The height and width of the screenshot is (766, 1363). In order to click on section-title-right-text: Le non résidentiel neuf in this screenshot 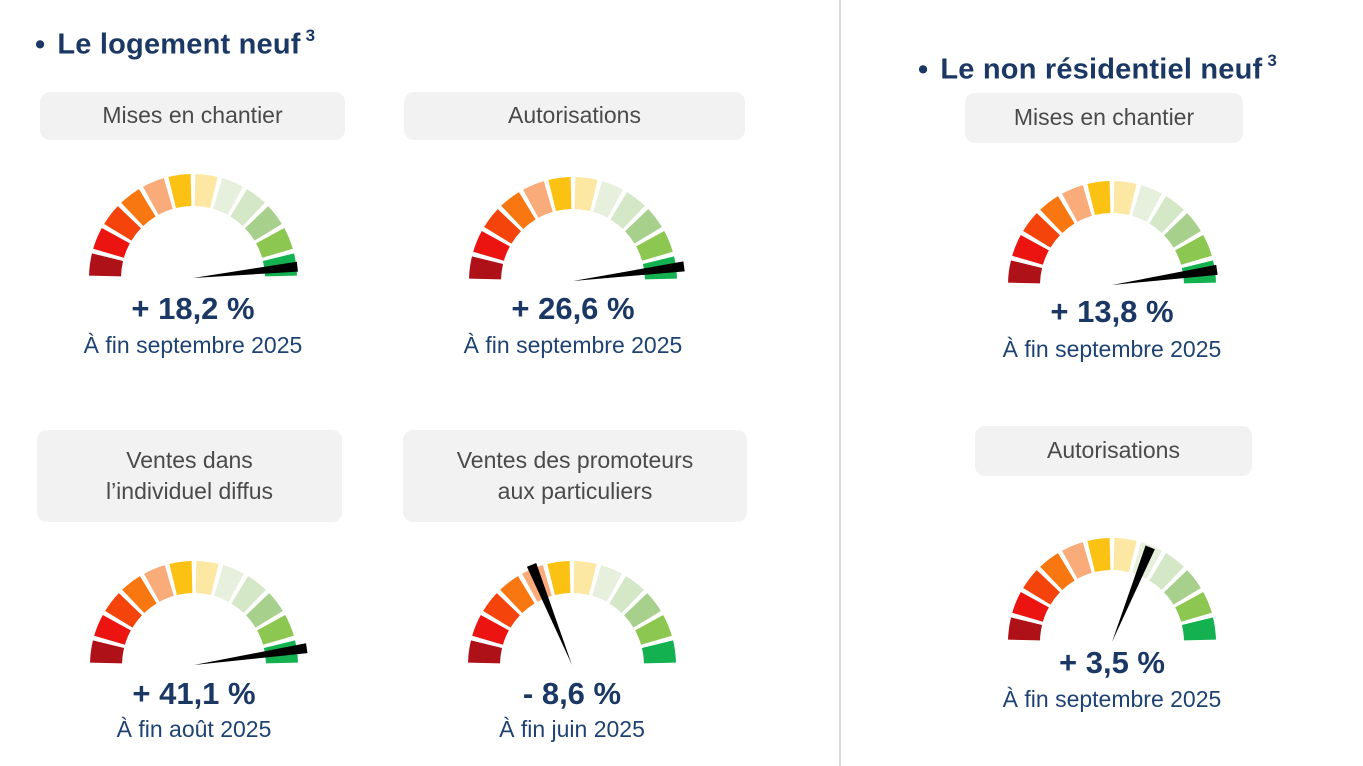, I will do `click(1101, 69)`.